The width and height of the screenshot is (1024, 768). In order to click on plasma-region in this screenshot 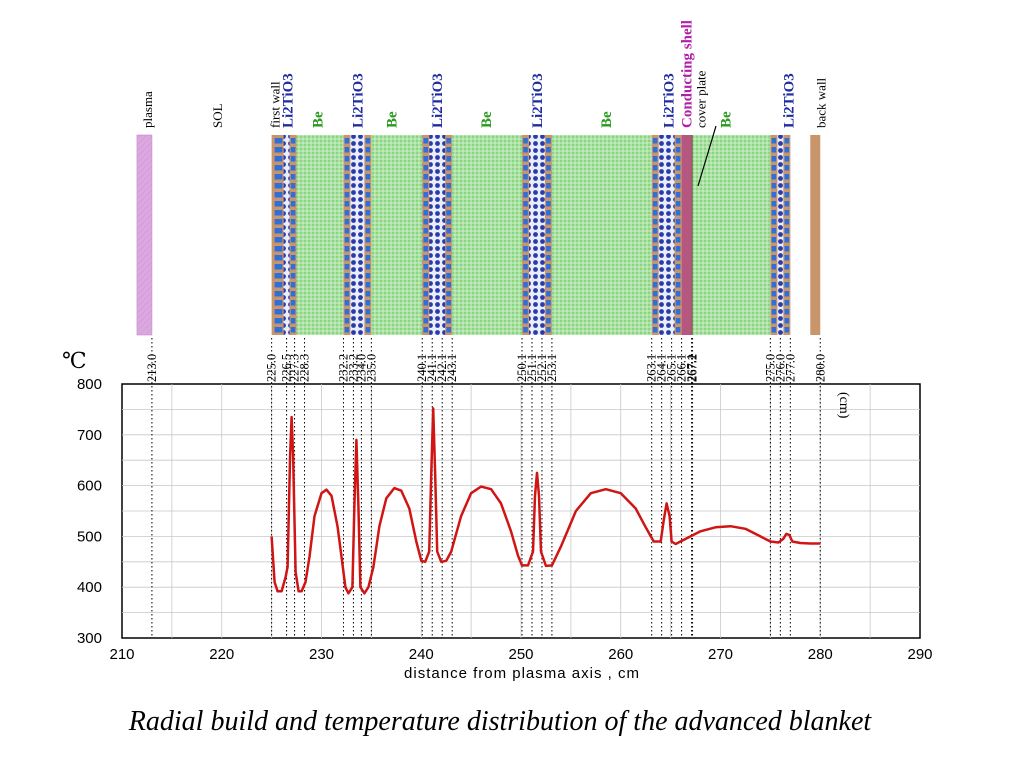, I will do `click(144, 235)`.